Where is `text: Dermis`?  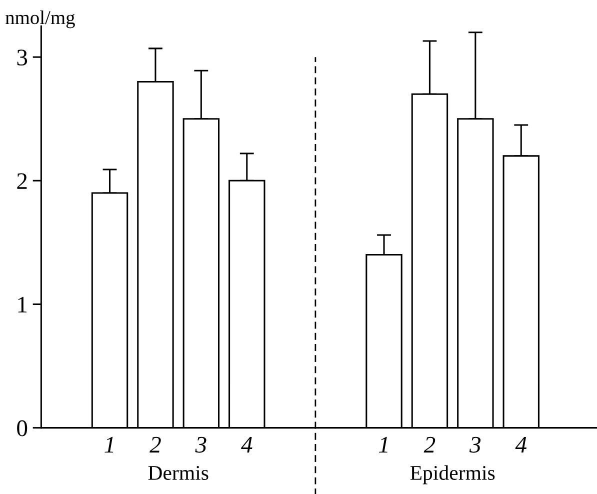 text: Dermis is located at coordinates (178, 473).